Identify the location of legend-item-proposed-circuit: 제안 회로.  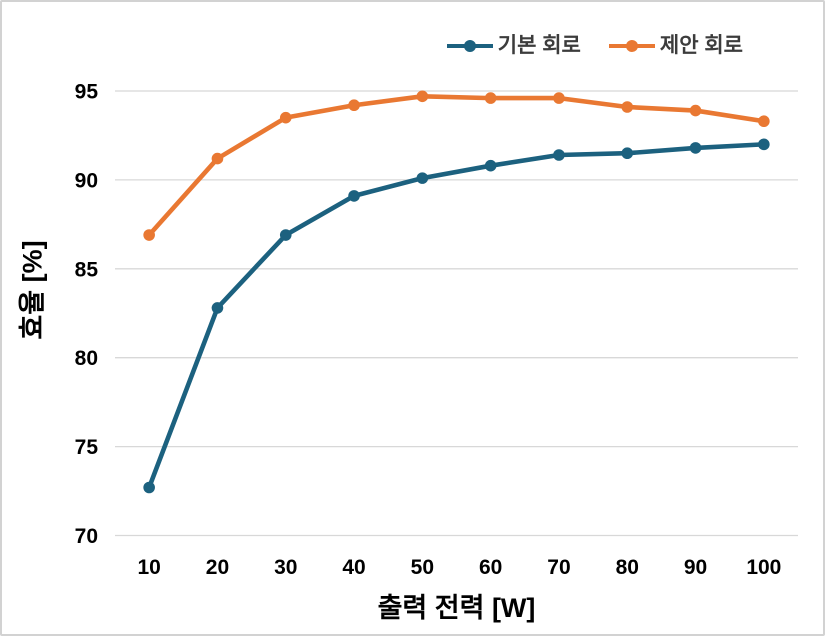
(675, 45).